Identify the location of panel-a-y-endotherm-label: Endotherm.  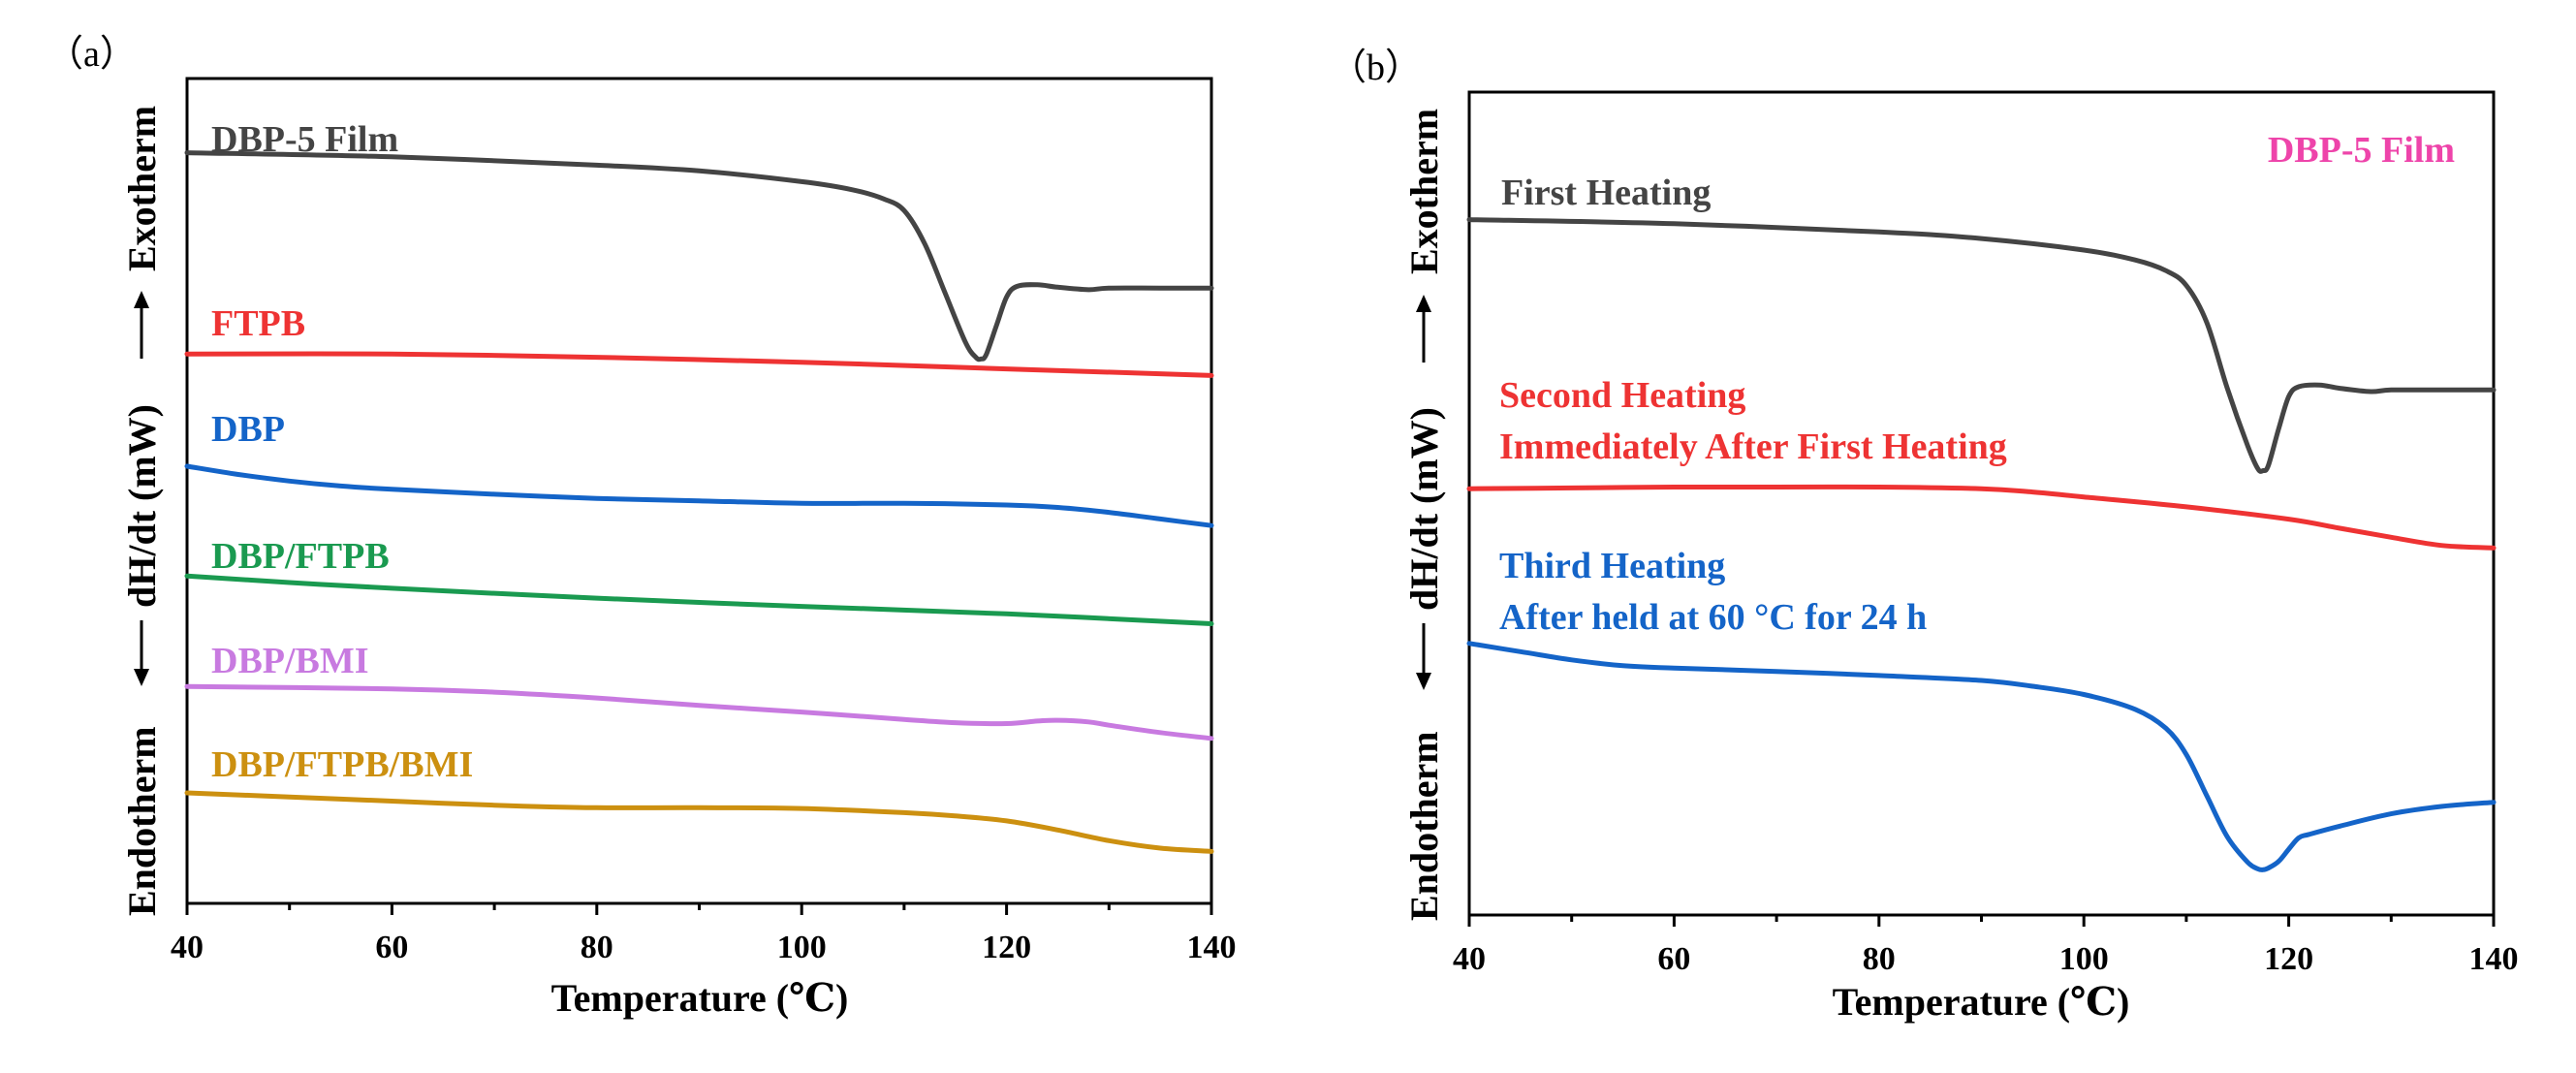
(142, 821).